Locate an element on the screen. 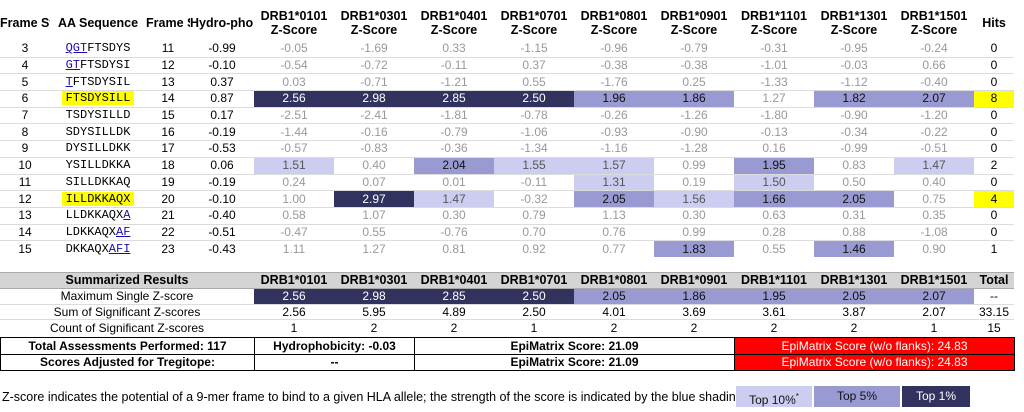 This screenshot has height=412, width=1024. summary-allele-header: DRB1*0301 is located at coordinates (374, 280).